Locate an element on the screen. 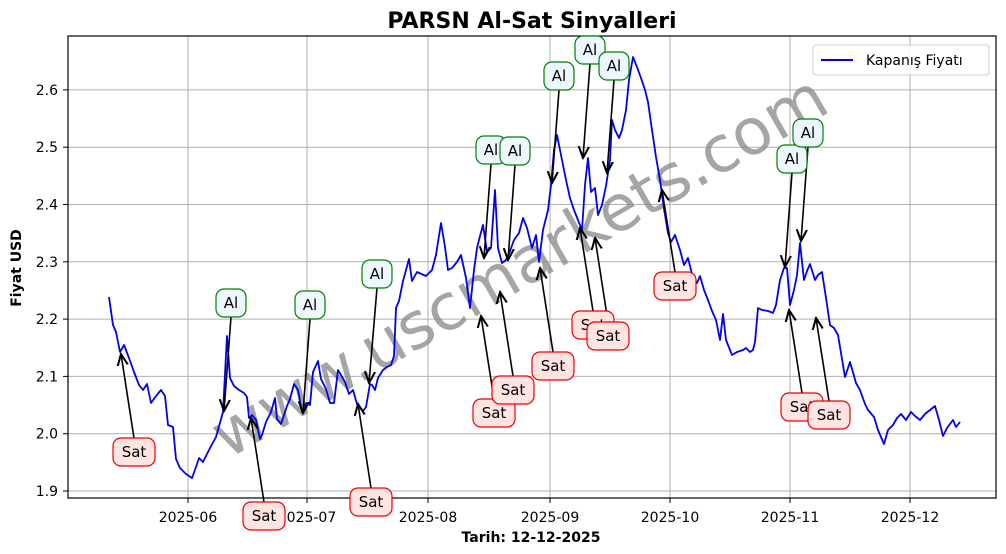 This screenshot has width=1006, height=554. y-tick-label: 2.1 is located at coordinates (47, 377).